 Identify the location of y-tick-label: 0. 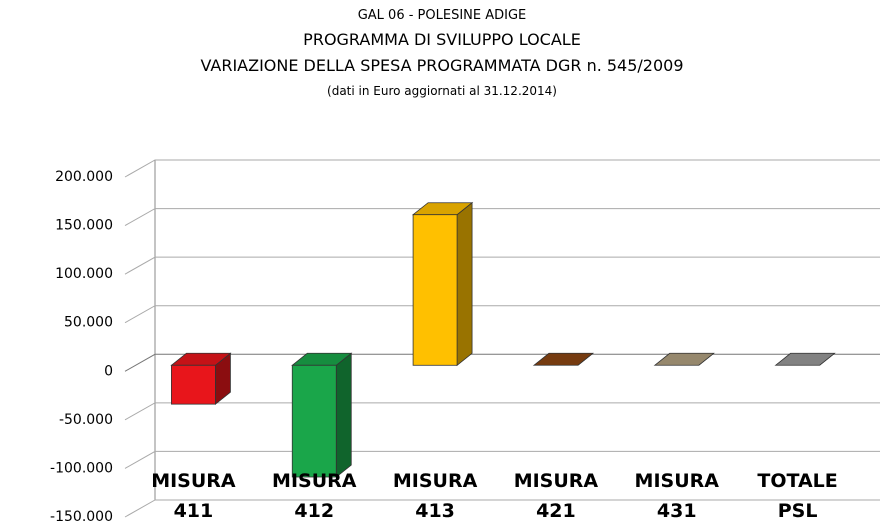
(108, 371).